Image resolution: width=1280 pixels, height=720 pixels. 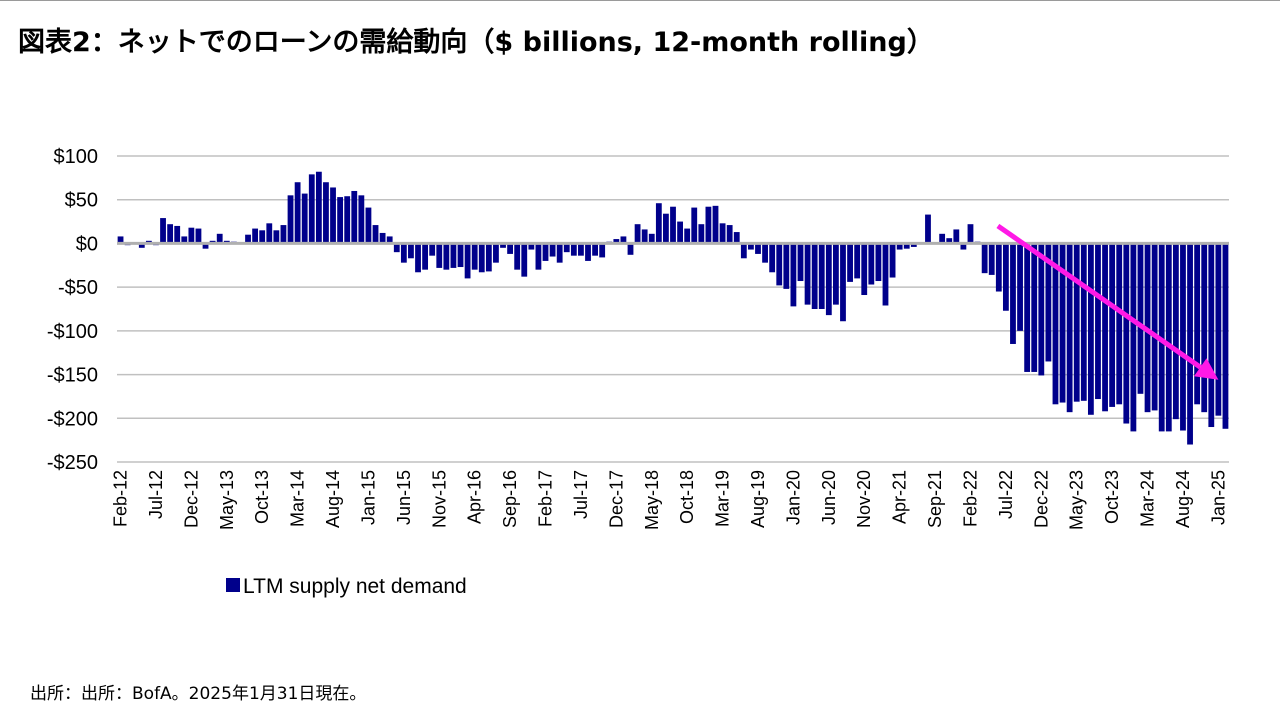 What do you see at coordinates (900, 497) in the screenshot?
I see `x-tick-label: Apr-21` at bounding box center [900, 497].